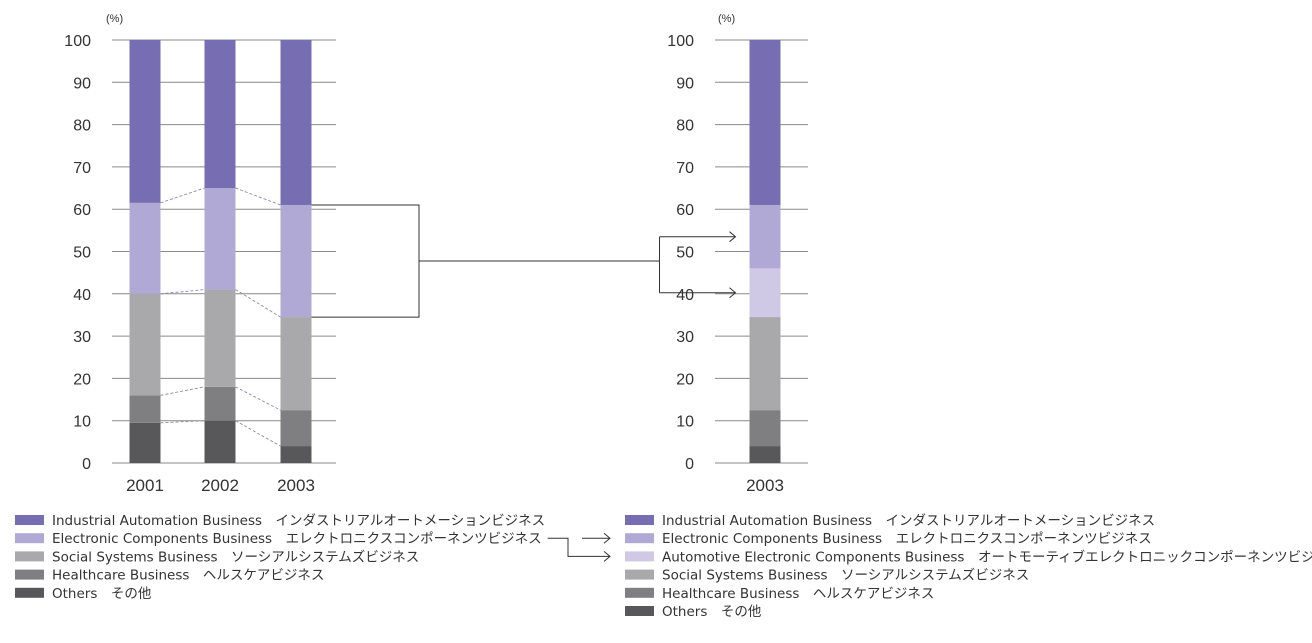 The width and height of the screenshot is (1312, 643). I want to click on split-arrow-layer, so click(524, 261).